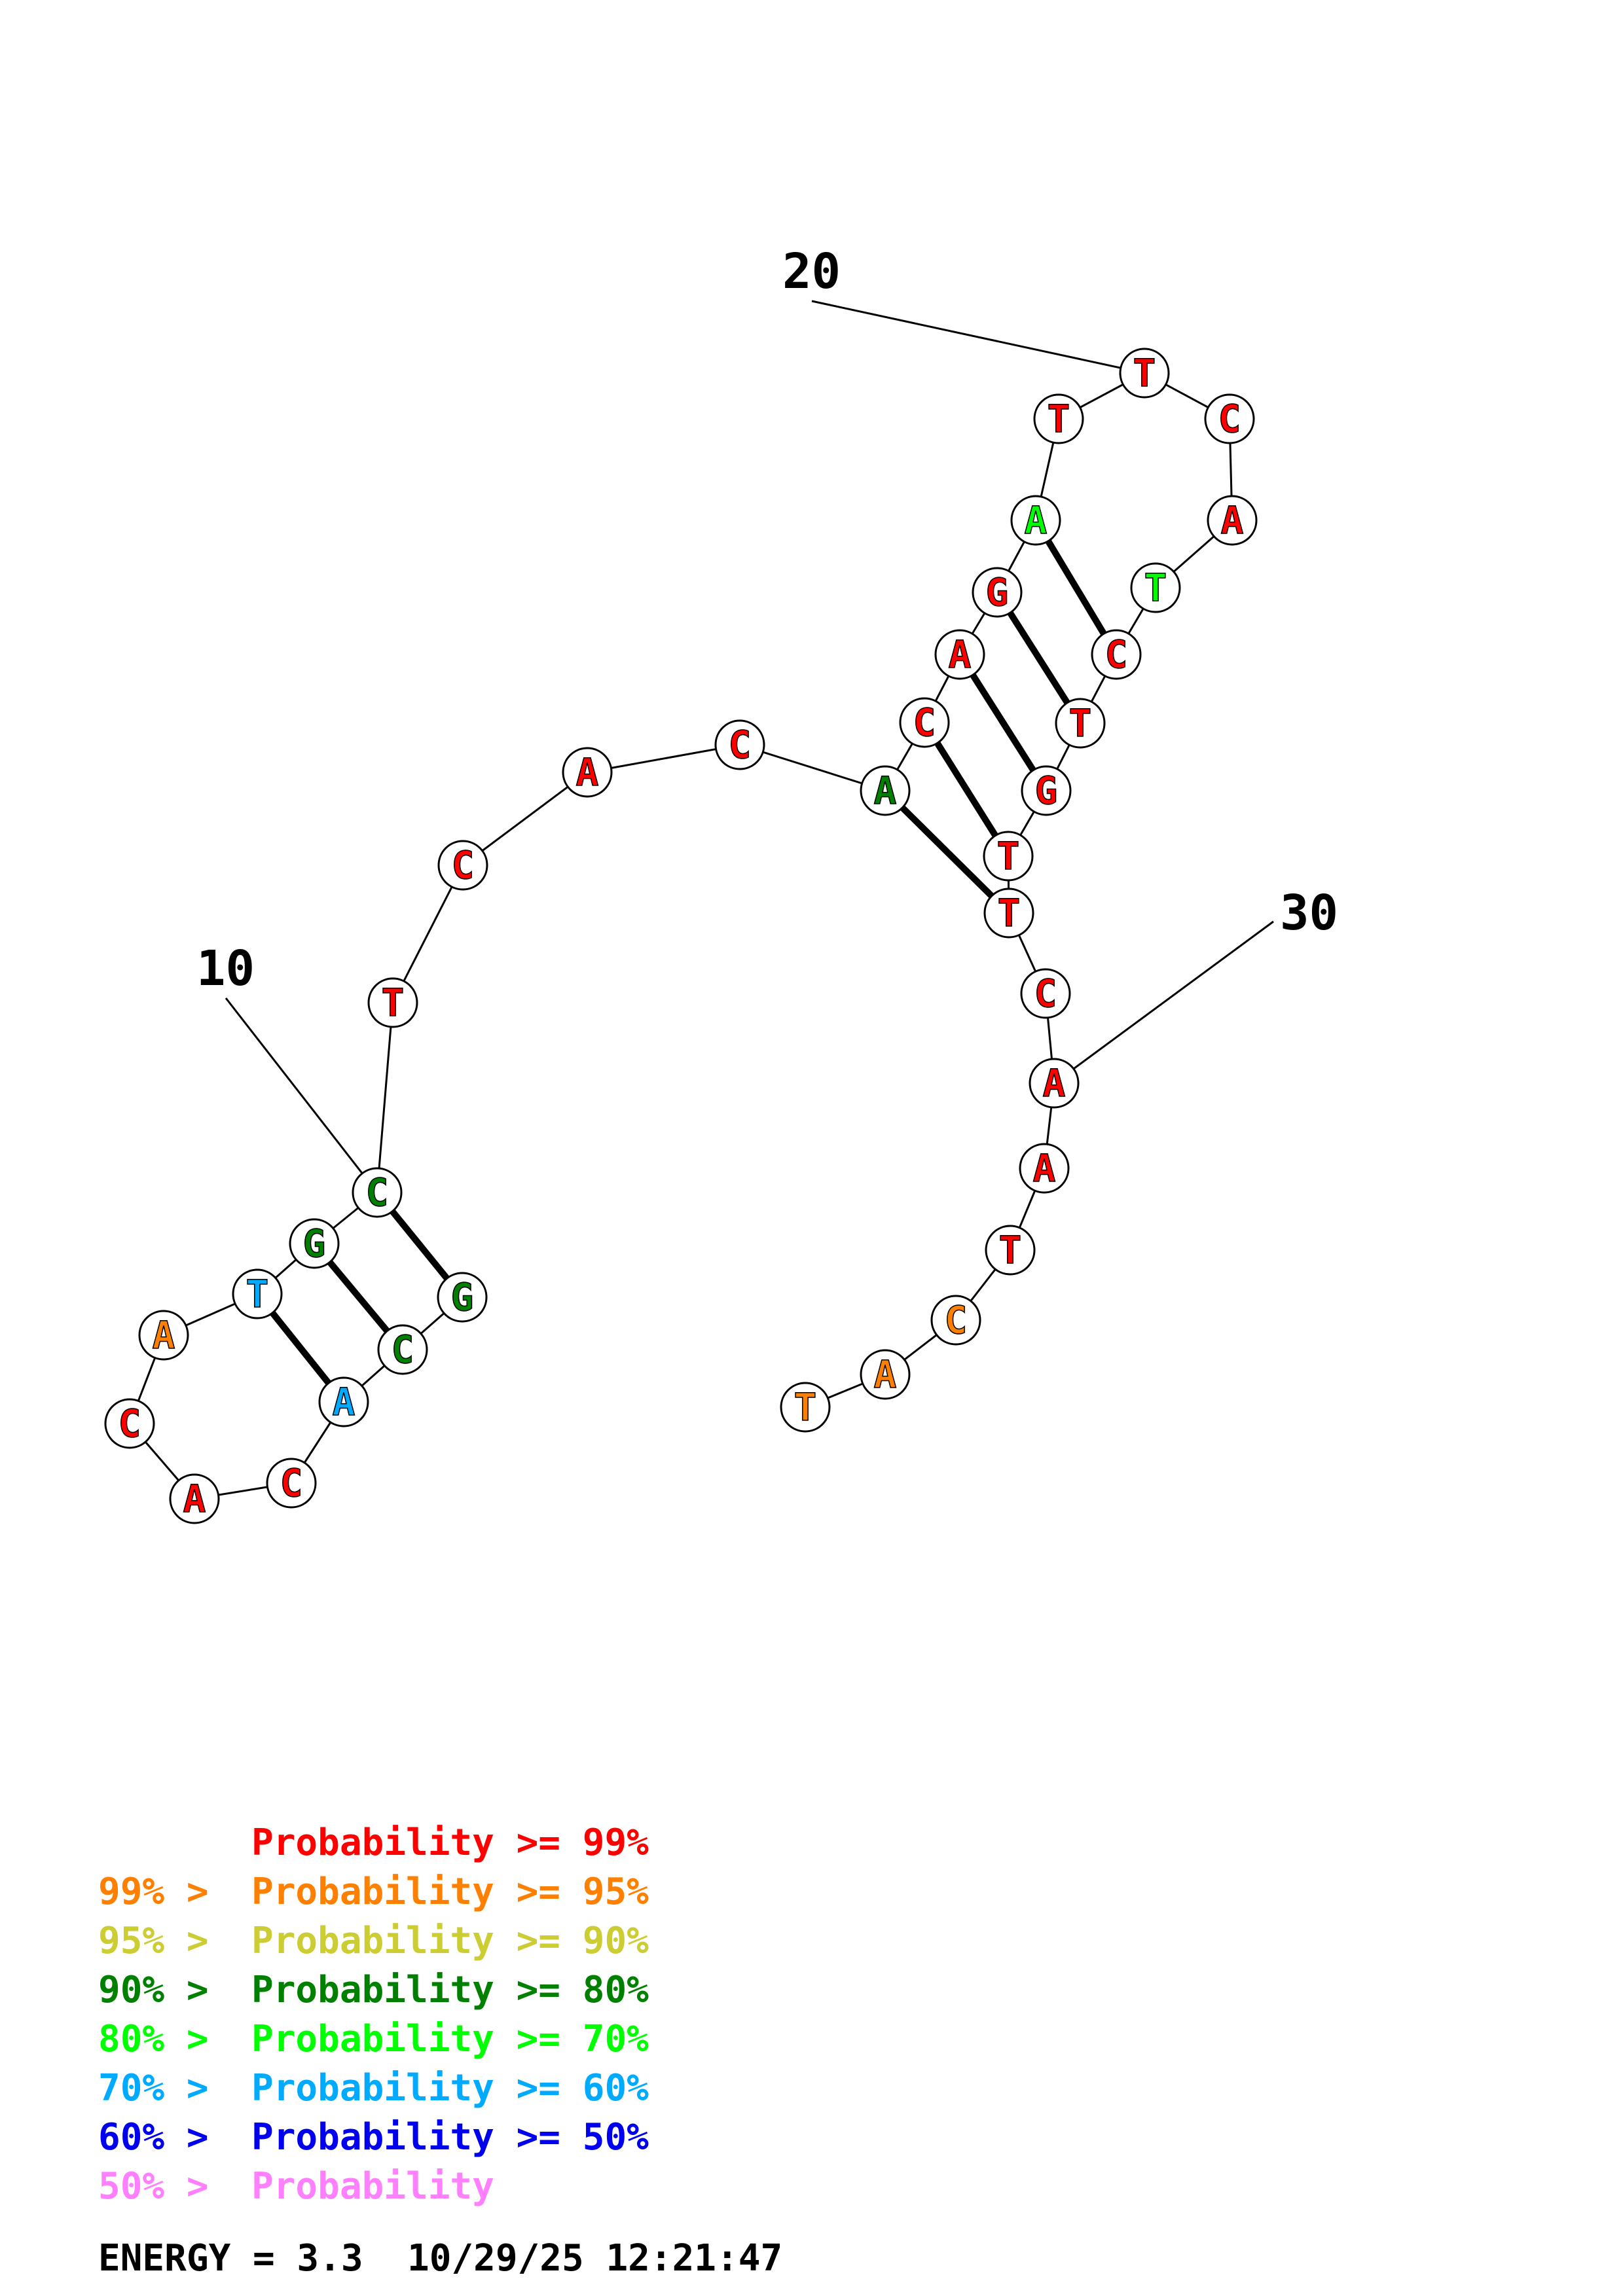 The image size is (1623, 2296). I want to click on nucleotide-1: T, so click(805, 1407).